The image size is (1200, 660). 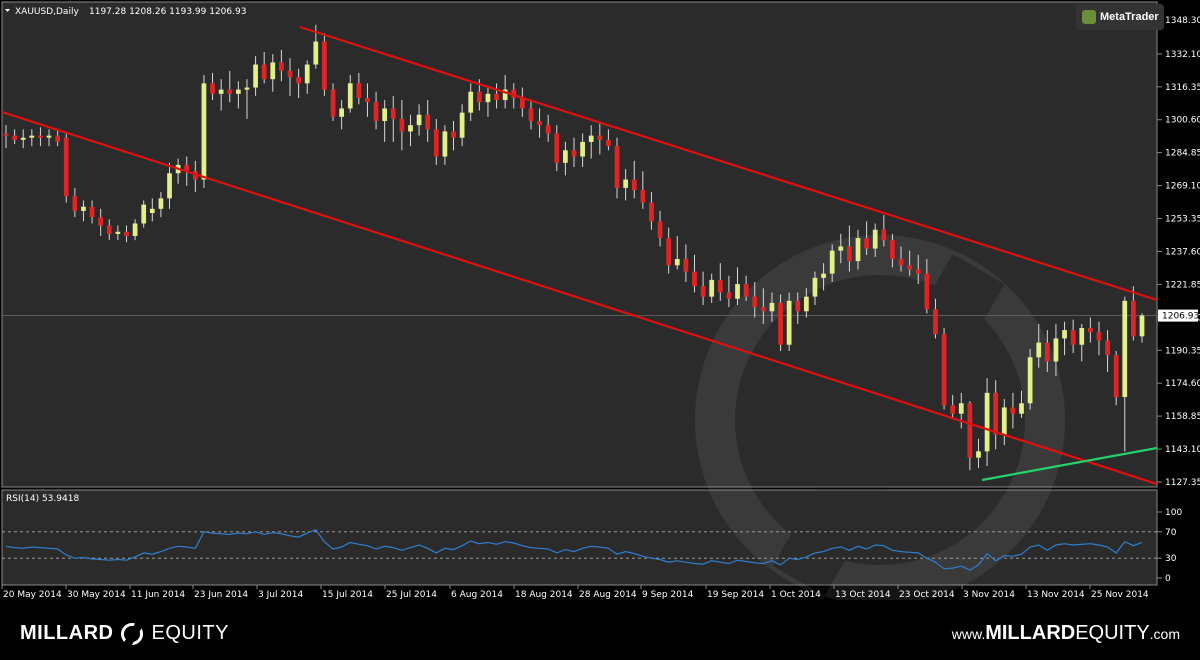 I want to click on rsi-tick-label: 0, so click(x=1168, y=579).